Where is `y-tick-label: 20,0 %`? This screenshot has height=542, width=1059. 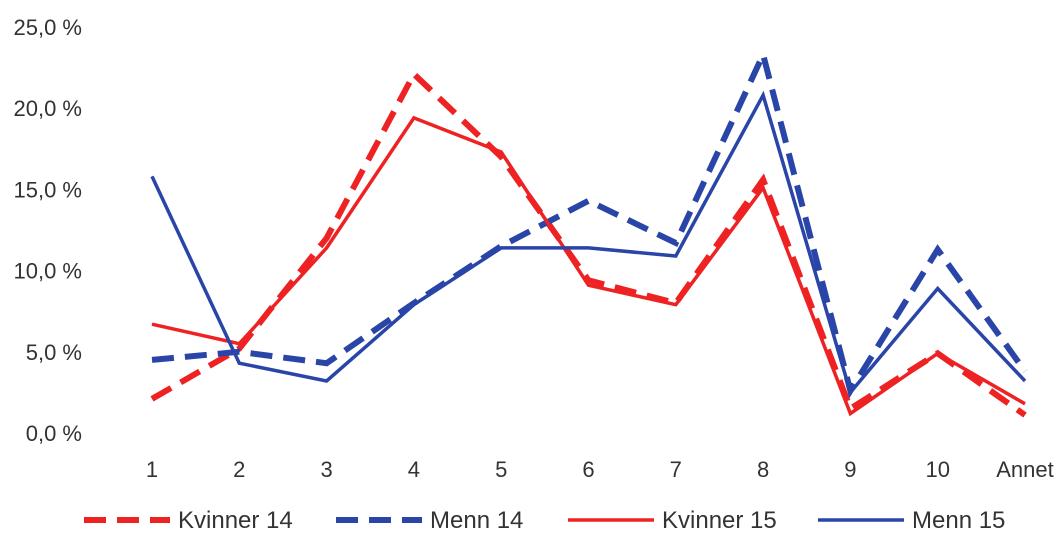
y-tick-label: 20,0 % is located at coordinates (48, 108).